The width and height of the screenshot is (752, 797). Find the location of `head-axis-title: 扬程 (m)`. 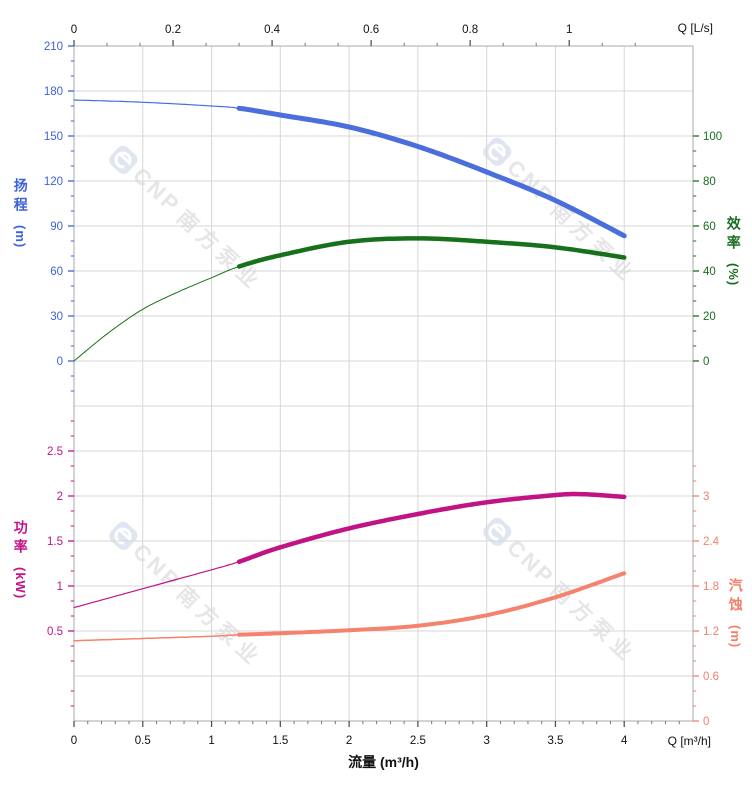

head-axis-title: 扬程 (m) is located at coordinates (20, 213).